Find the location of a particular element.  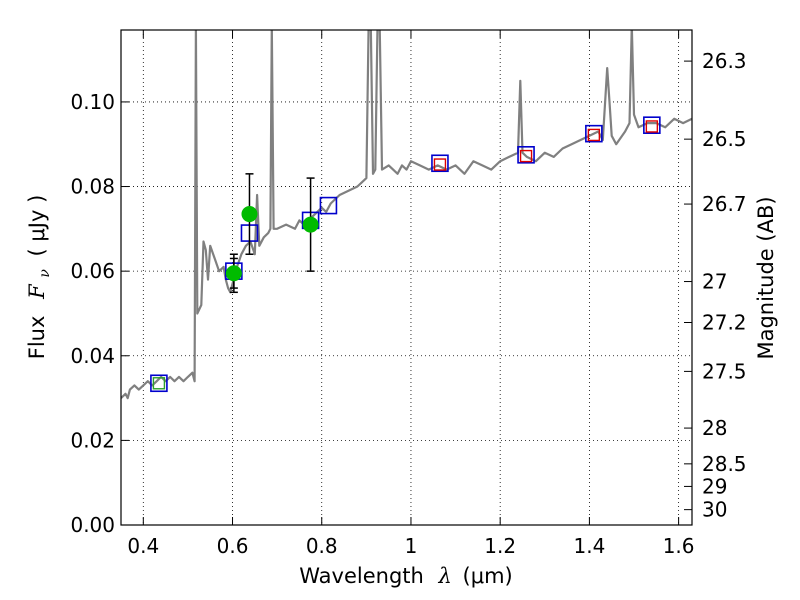

x-axis-label-symbol: λ is located at coordinates (445, 576).